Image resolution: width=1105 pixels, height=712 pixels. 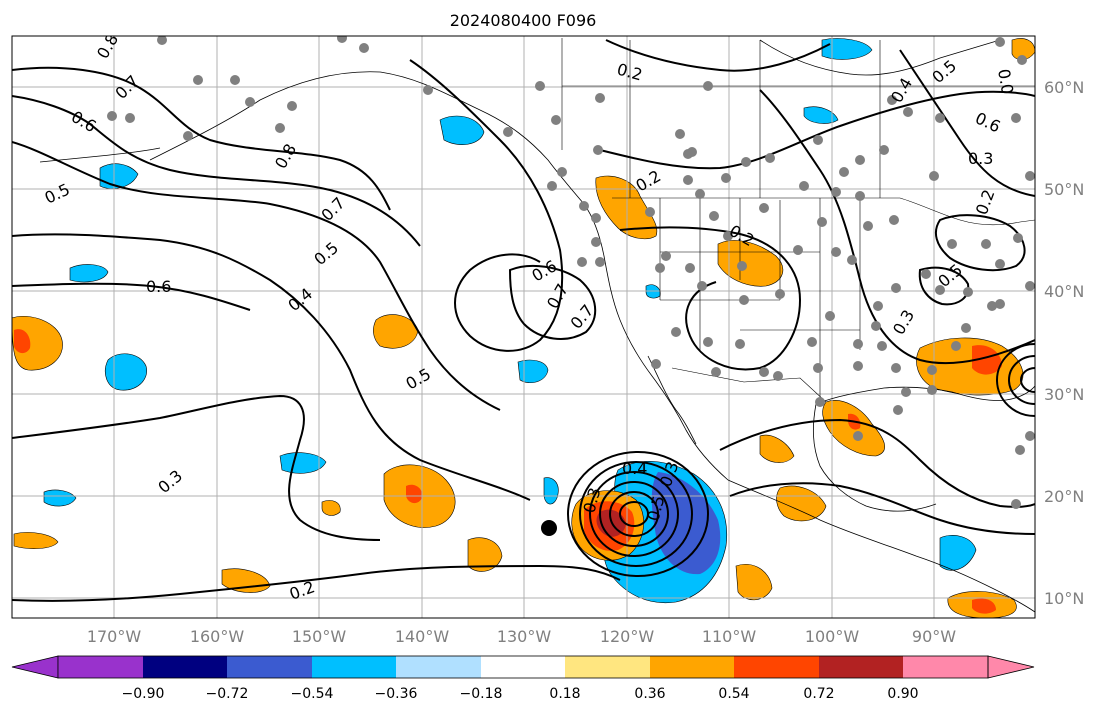 What do you see at coordinates (524, 636) in the screenshot?
I see `lon-label: 130°W` at bounding box center [524, 636].